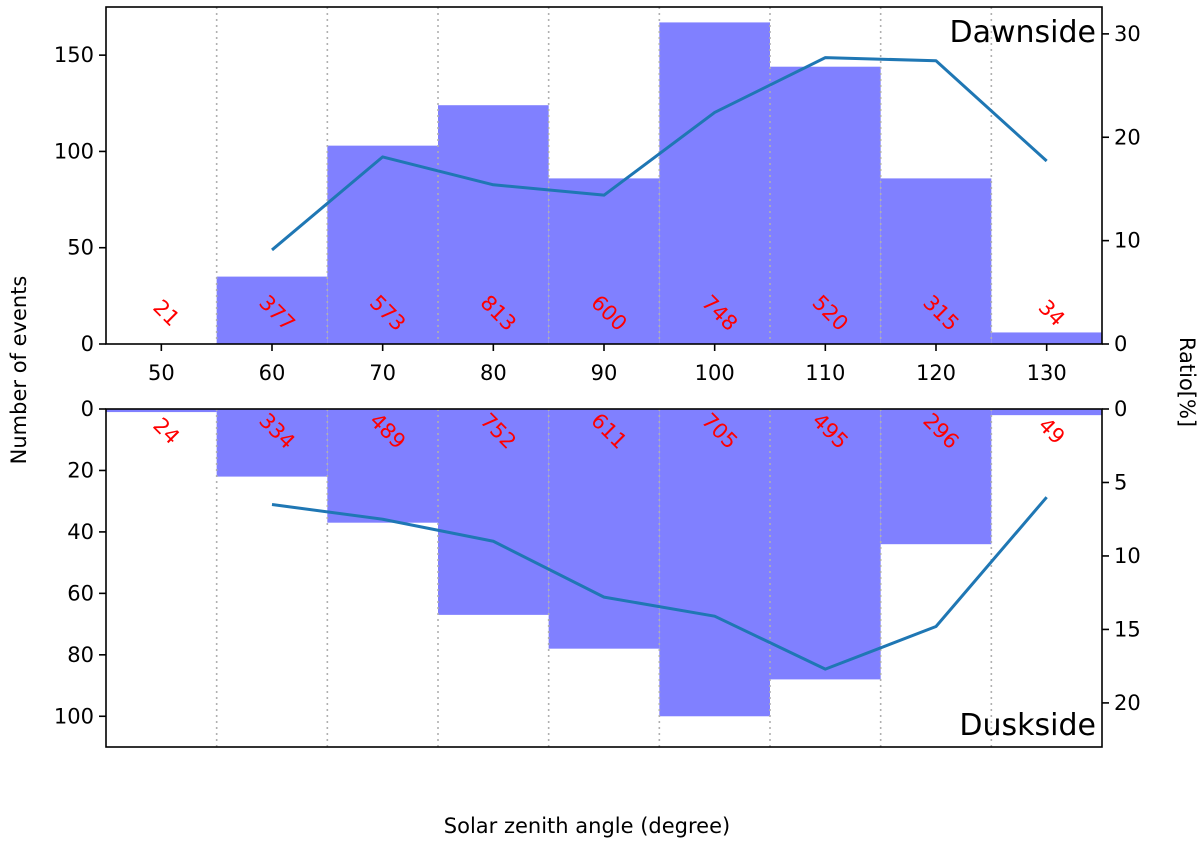  I want to click on panel-title: Dawnside, so click(1023, 32).